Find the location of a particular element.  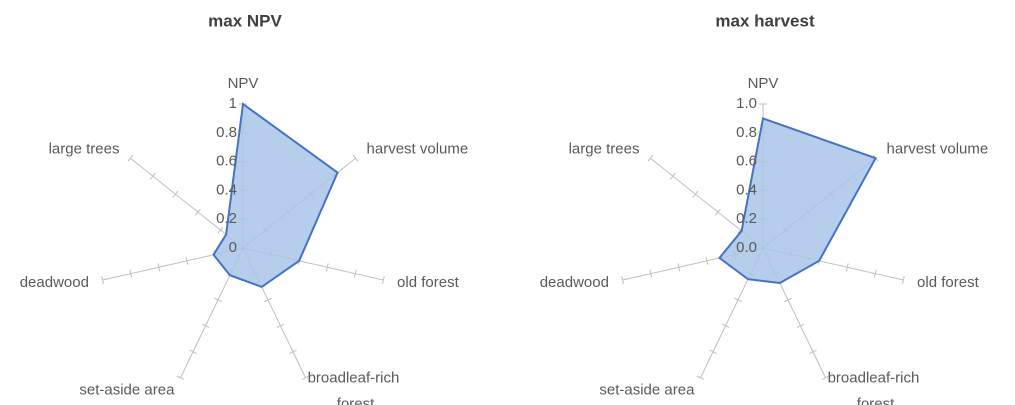

r-tick-label: 1 is located at coordinates (233, 103).